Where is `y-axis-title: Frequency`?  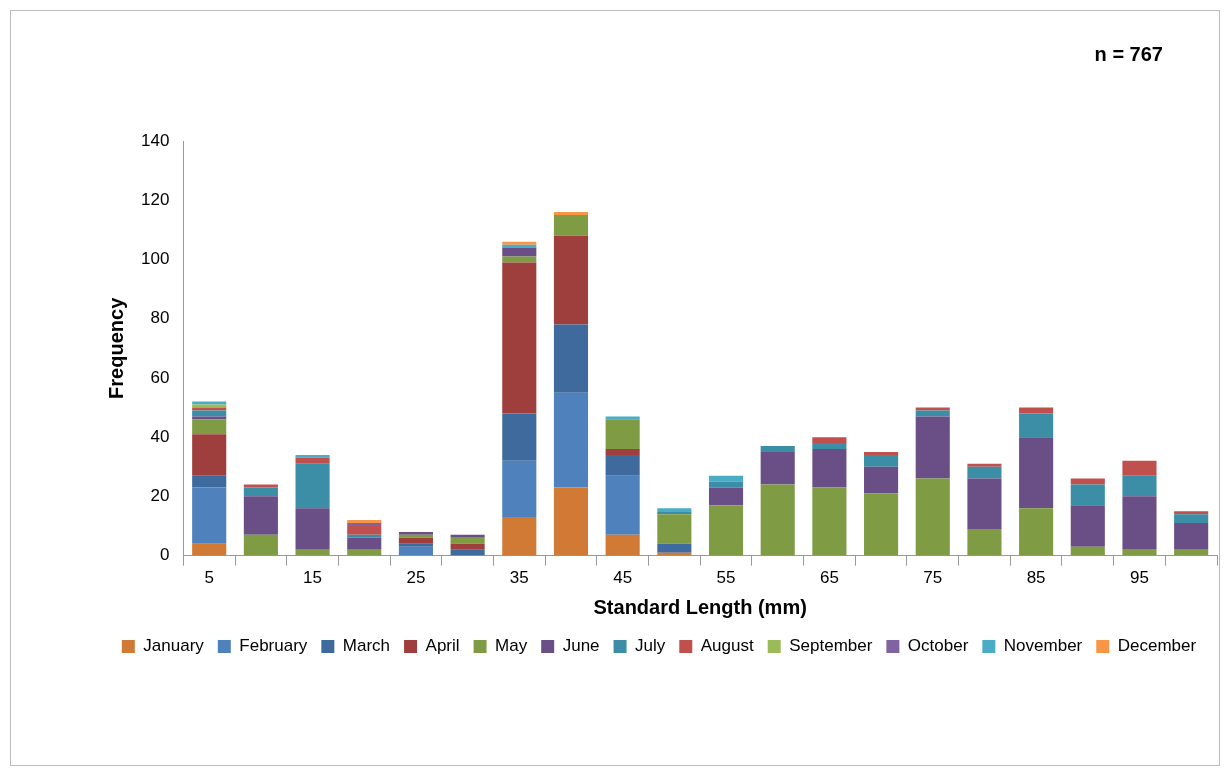 y-axis-title: Frequency is located at coordinates (115, 347).